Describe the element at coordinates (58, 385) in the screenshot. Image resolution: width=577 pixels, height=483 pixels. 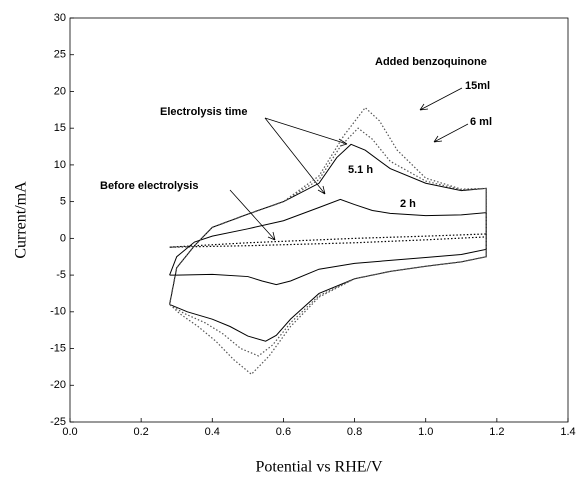
I see `y-tick-label: -20` at that location.